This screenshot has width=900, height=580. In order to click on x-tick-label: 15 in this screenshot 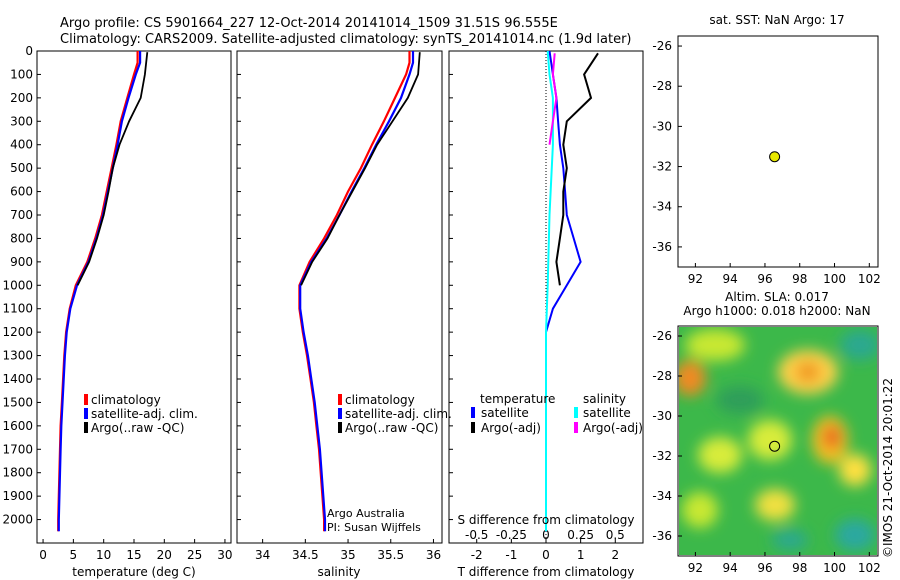, I will do `click(133, 555)`.